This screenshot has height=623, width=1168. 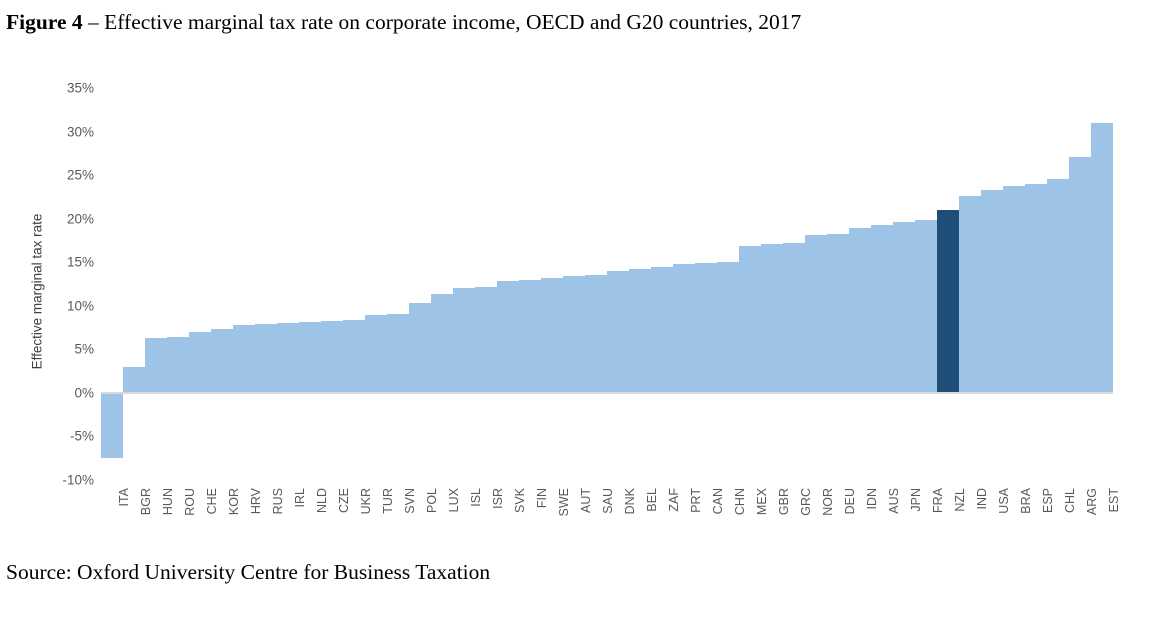 I want to click on bar-hrv, so click(x=244, y=358).